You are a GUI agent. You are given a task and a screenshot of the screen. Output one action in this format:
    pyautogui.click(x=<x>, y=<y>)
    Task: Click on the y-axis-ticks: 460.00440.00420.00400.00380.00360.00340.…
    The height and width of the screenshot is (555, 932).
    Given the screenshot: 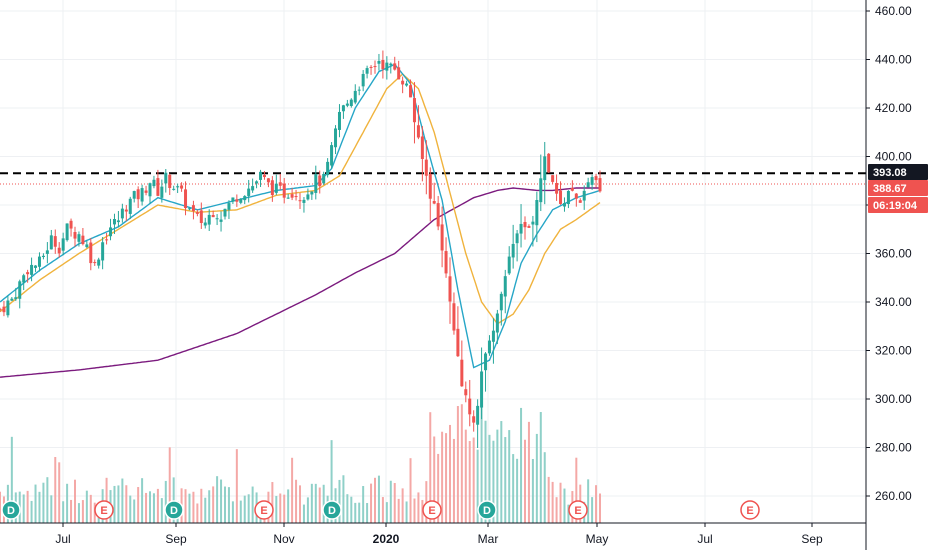 What is the action you would take?
    pyautogui.click(x=889, y=253)
    